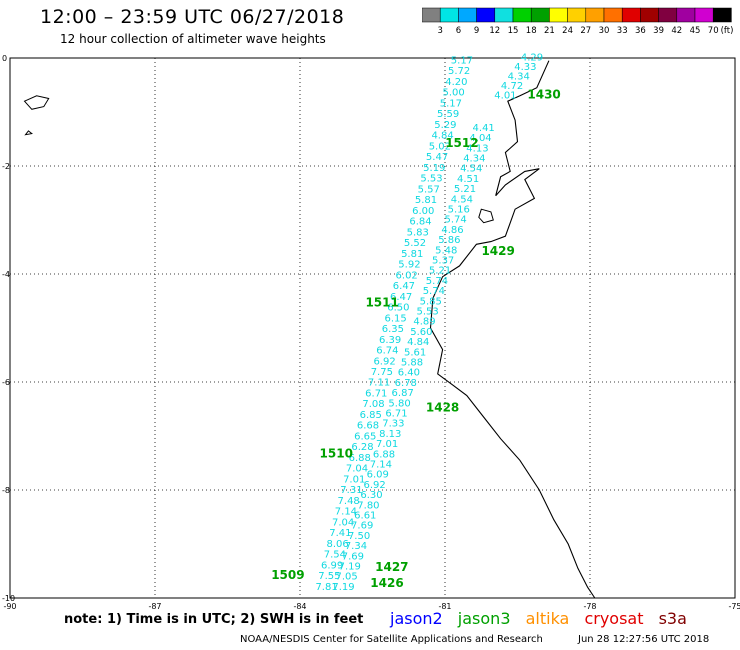 This screenshot has width=740, height=650. Describe the element at coordinates (335, 555) in the screenshot. I see `swh-value-track-a: 7.54` at that location.